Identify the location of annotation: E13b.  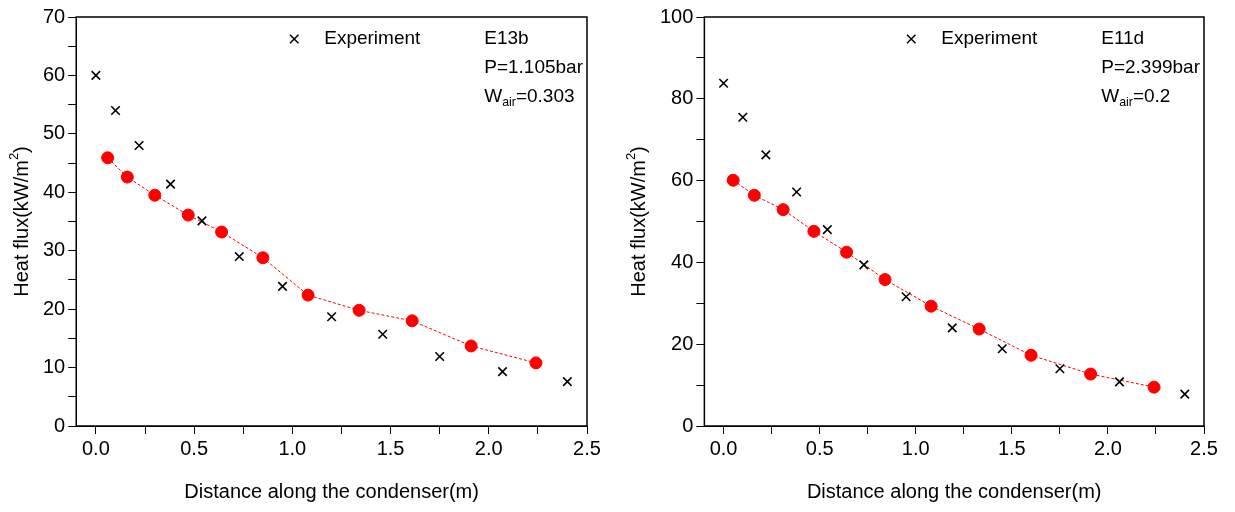
(506, 38).